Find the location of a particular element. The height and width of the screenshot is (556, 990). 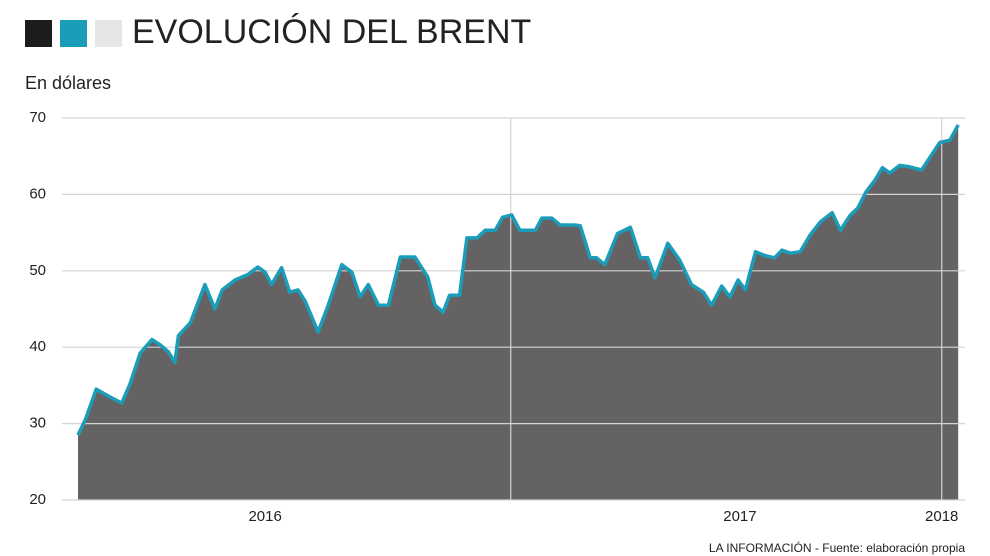

y-tick-label: 40 is located at coordinates (37, 346).